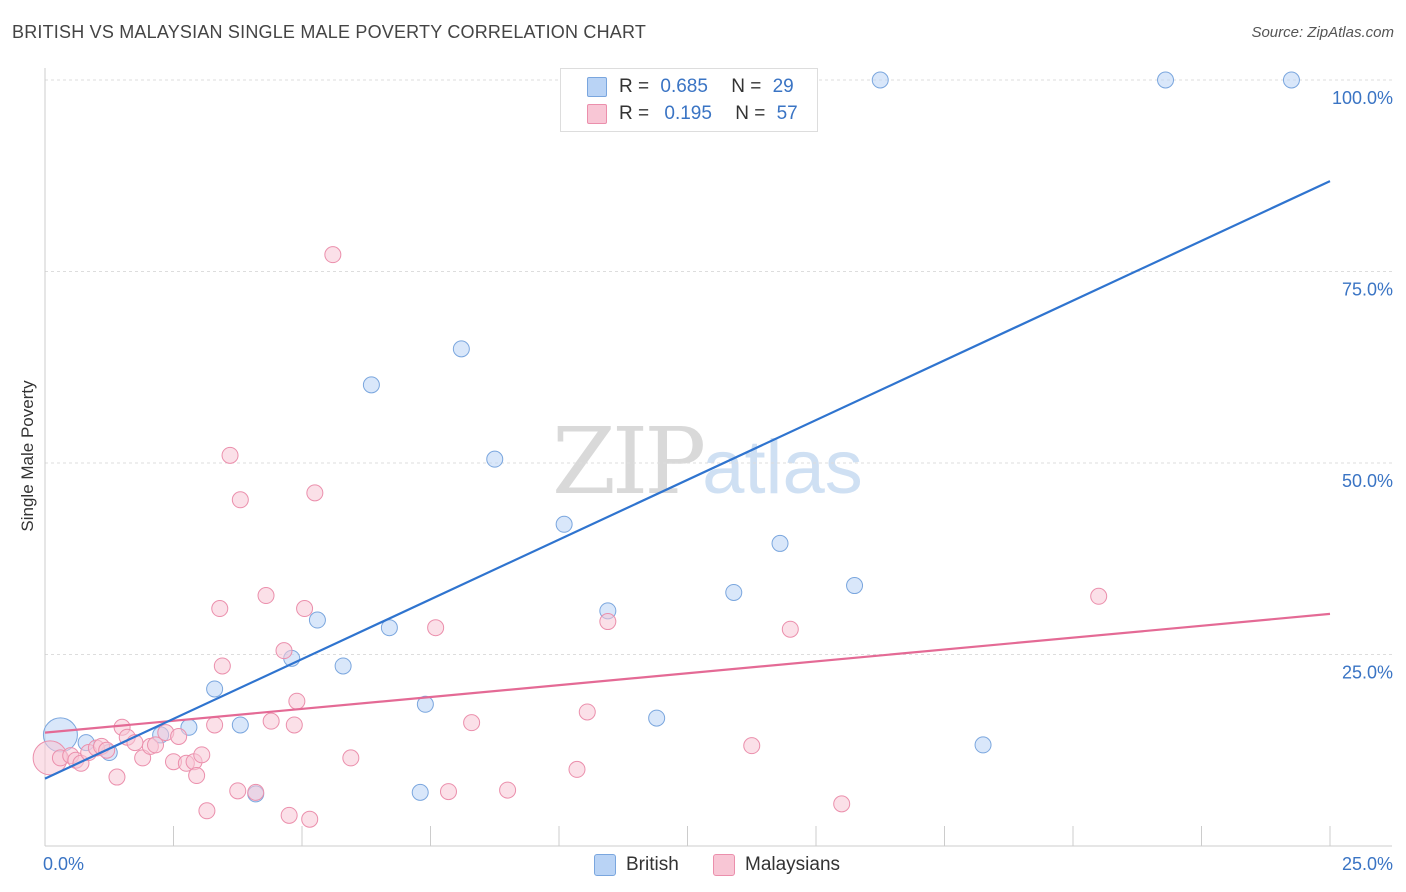  Describe the element at coordinates (793, 864) in the screenshot. I see `malaysian-legend-label: Malaysians` at that location.